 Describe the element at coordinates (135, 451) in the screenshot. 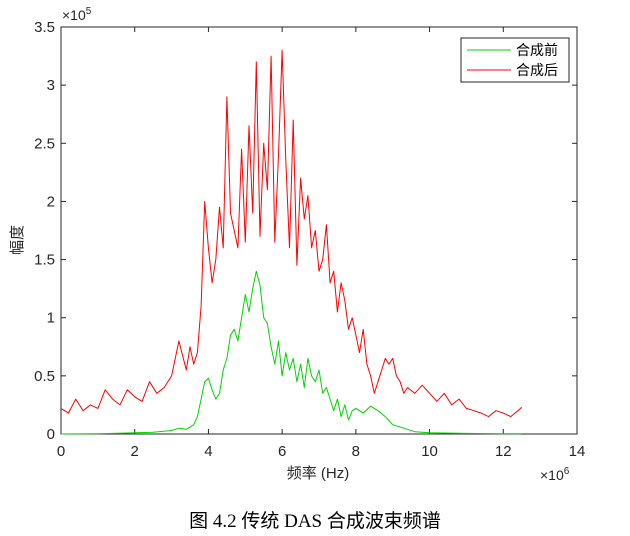

I see `x-tick-label: 2` at that location.